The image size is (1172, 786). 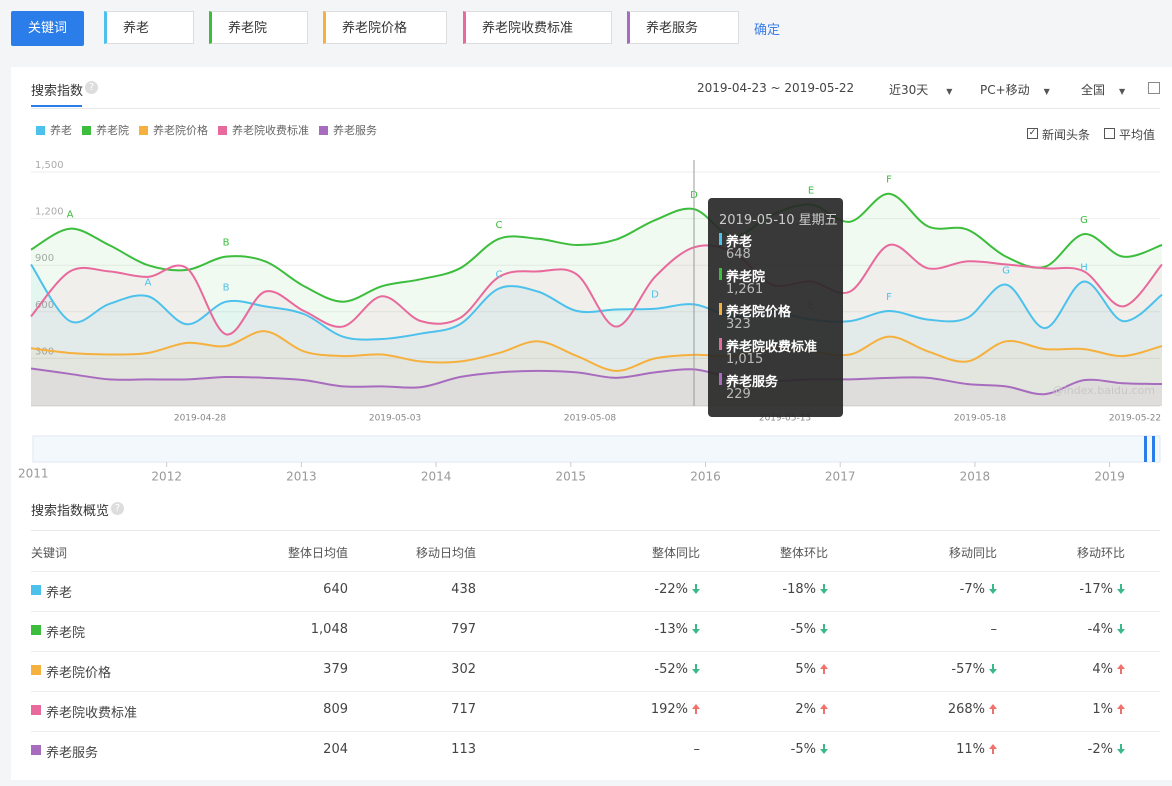 What do you see at coordinates (463, 709) in the screenshot?
I see `cell-value: 717` at bounding box center [463, 709].